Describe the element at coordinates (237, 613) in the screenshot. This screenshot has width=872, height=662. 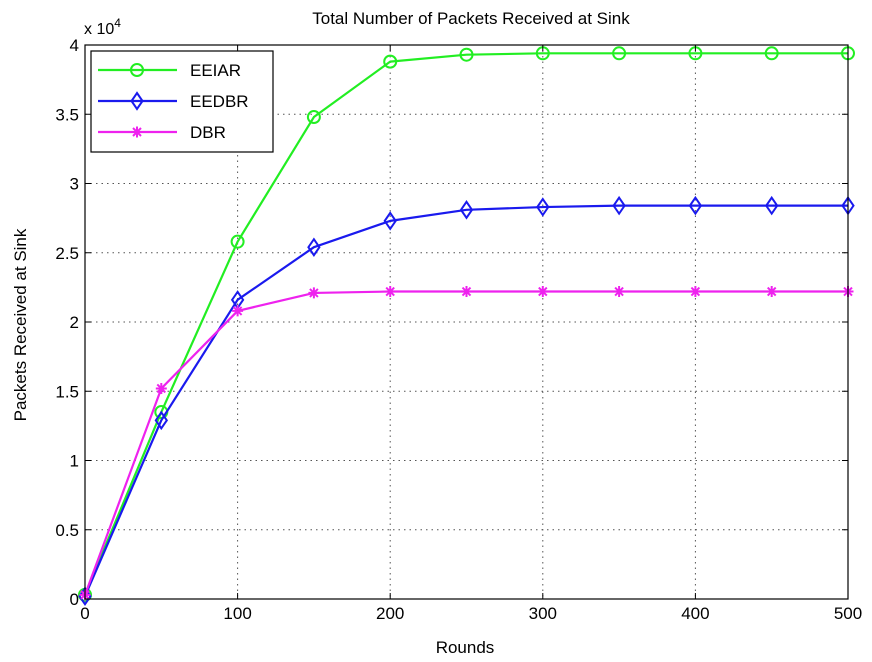
I see `x-tick-label: 100` at that location.